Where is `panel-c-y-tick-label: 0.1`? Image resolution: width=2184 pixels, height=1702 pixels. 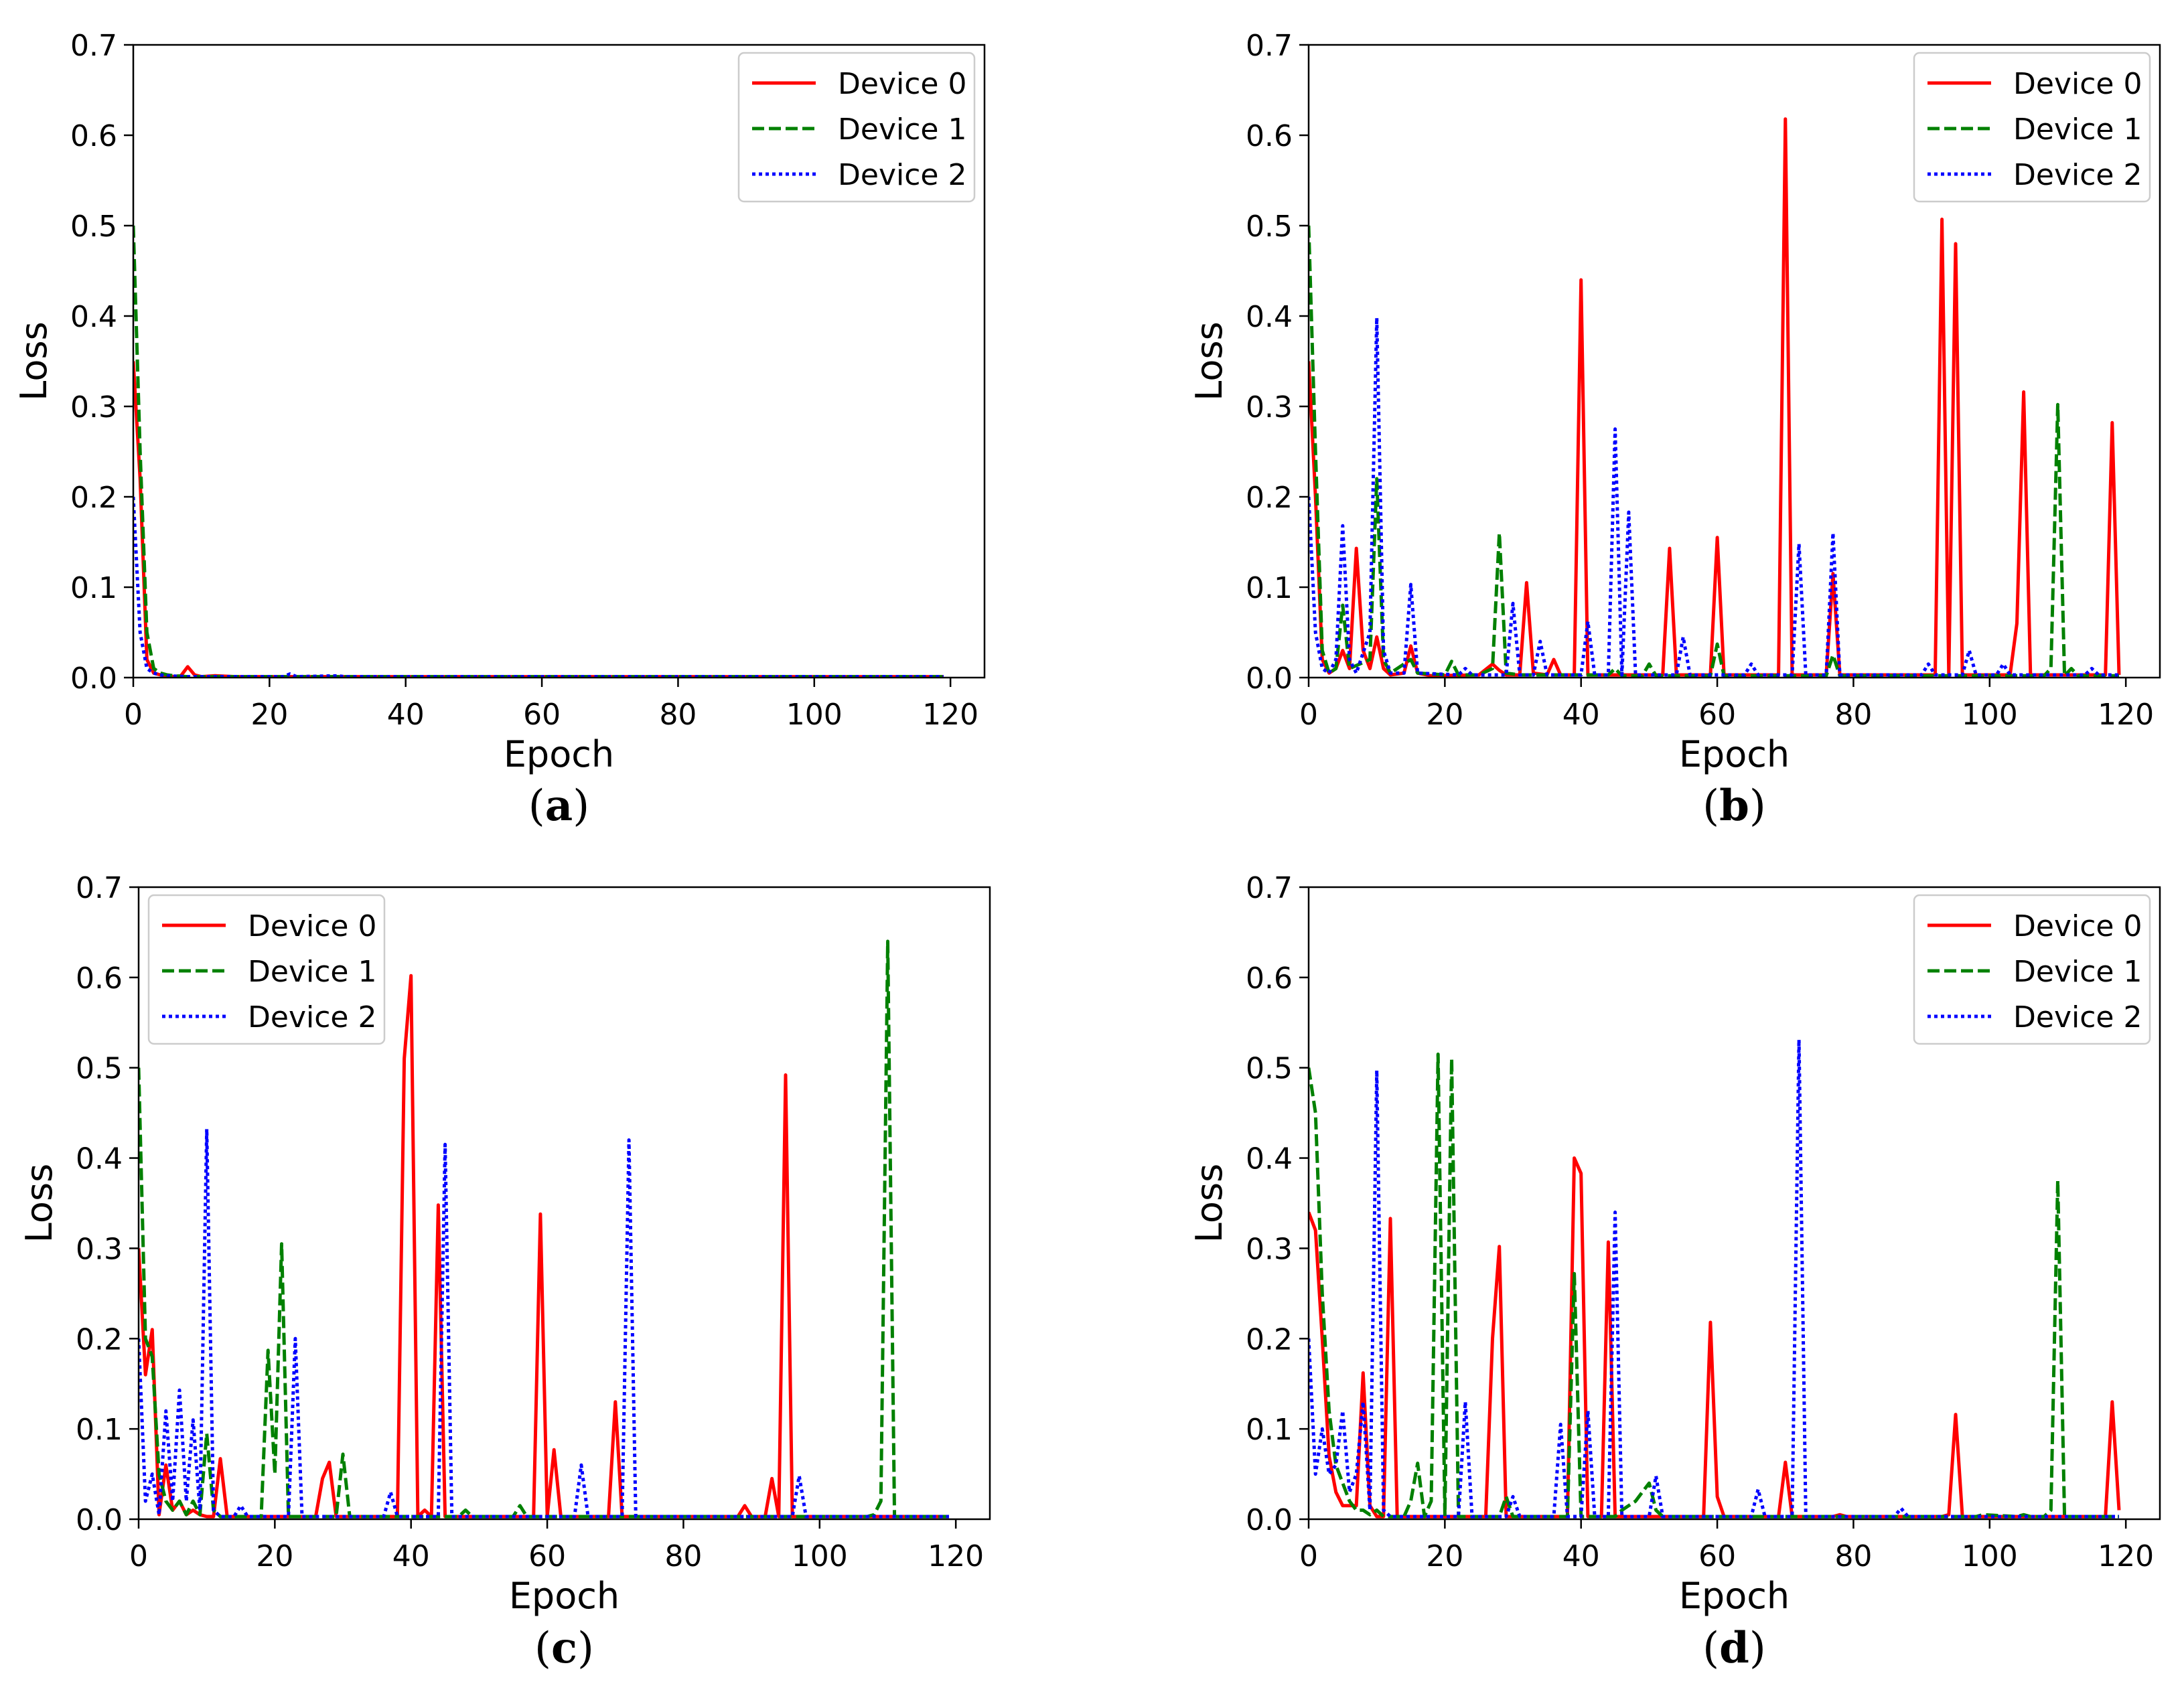 panel-c-y-tick-label: 0.1 is located at coordinates (99, 1430).